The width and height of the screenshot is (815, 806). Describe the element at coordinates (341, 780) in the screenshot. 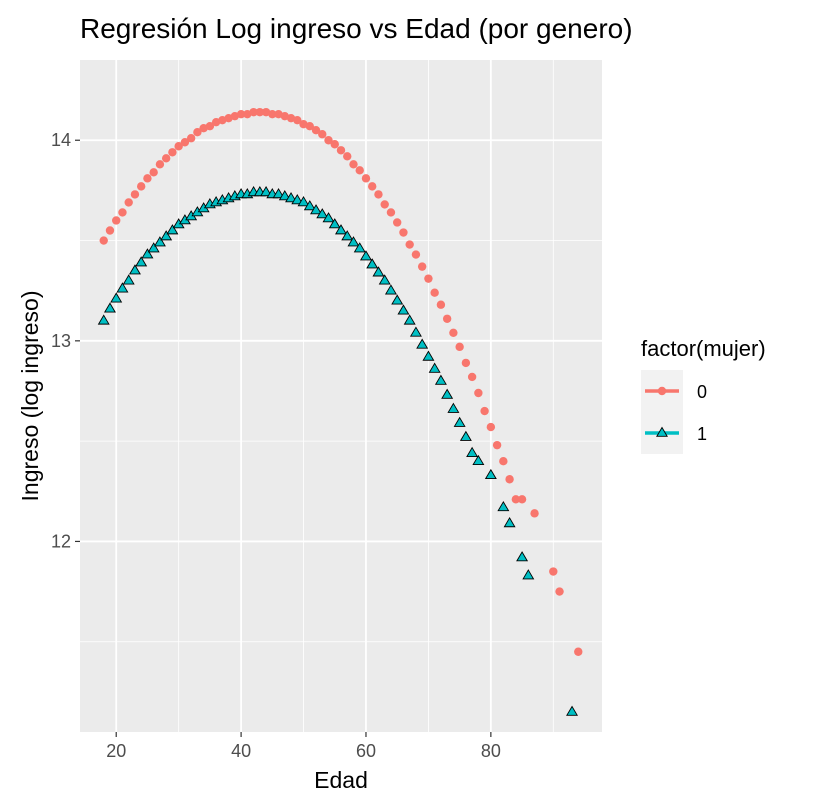

I see `x-axis-title: Edad` at that location.